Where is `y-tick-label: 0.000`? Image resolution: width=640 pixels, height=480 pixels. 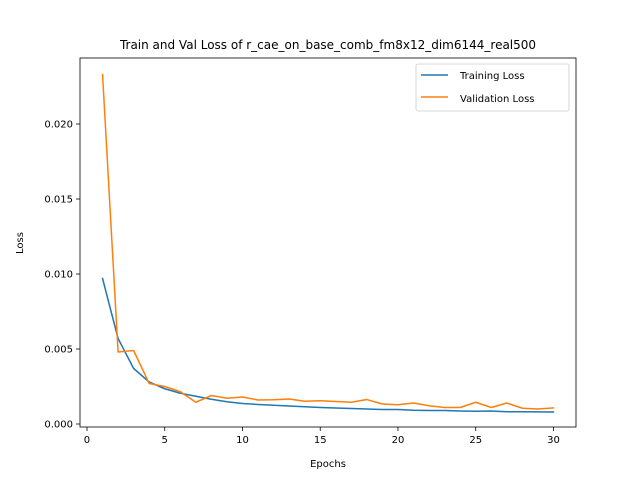
y-tick-label: 0.000 is located at coordinates (58, 425).